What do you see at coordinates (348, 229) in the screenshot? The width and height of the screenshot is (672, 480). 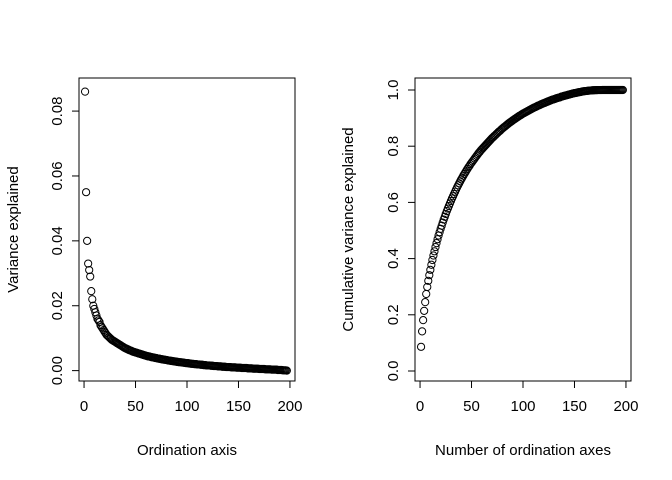 I see `y-axis-title: Cumulative variance explained` at bounding box center [348, 229].